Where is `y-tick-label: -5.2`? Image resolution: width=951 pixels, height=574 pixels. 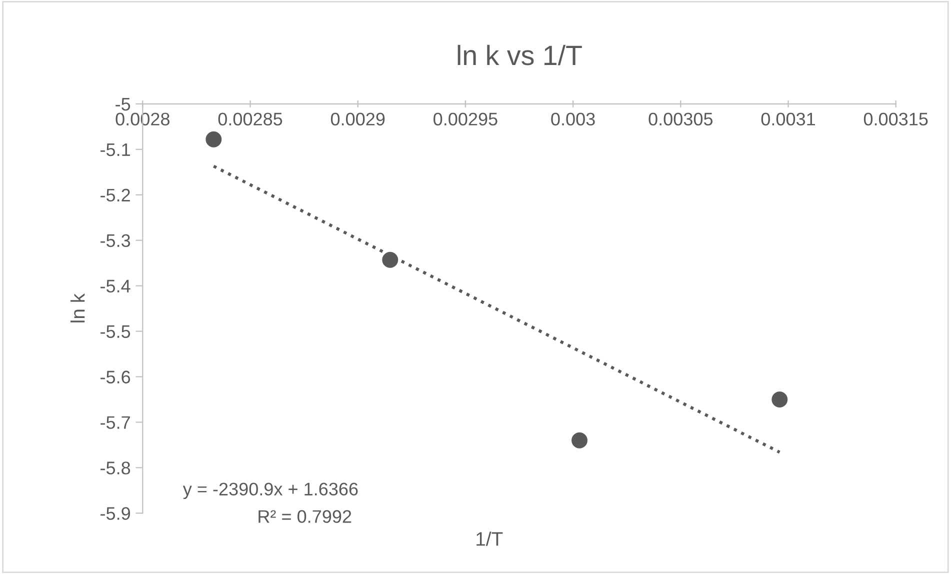
y-tick-label: -5.2 is located at coordinates (115, 195).